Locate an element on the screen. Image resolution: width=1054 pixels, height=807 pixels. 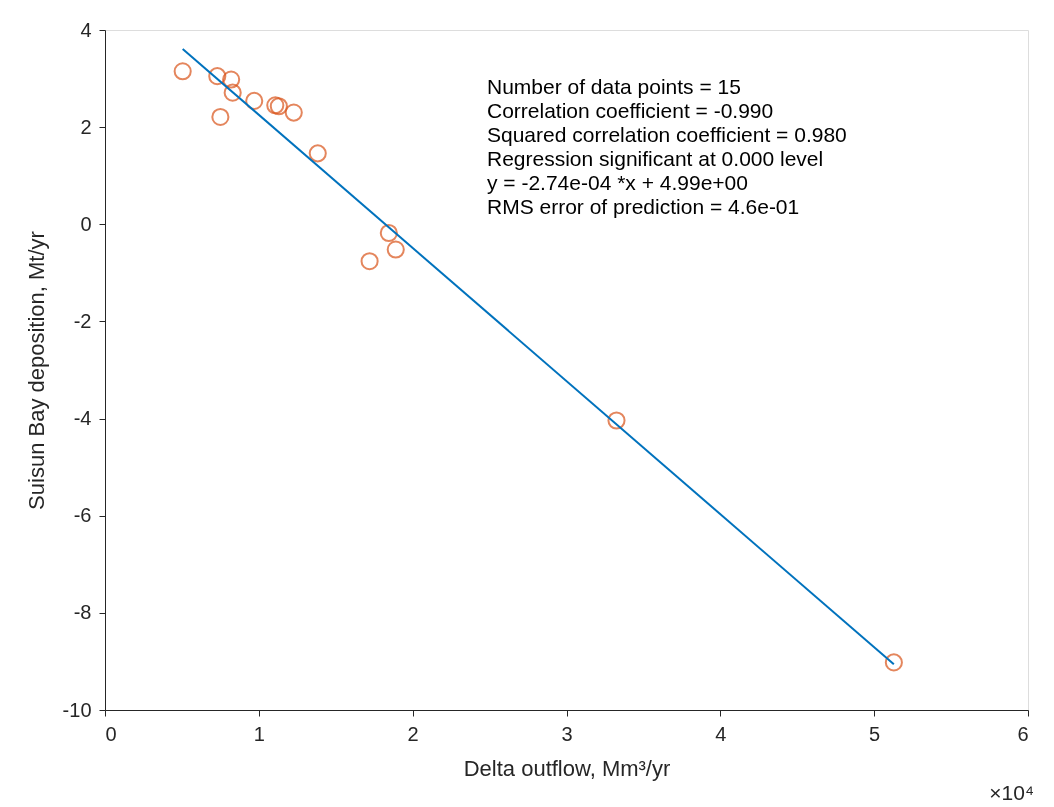
y-tick-label: 4 is located at coordinates (86, 29).